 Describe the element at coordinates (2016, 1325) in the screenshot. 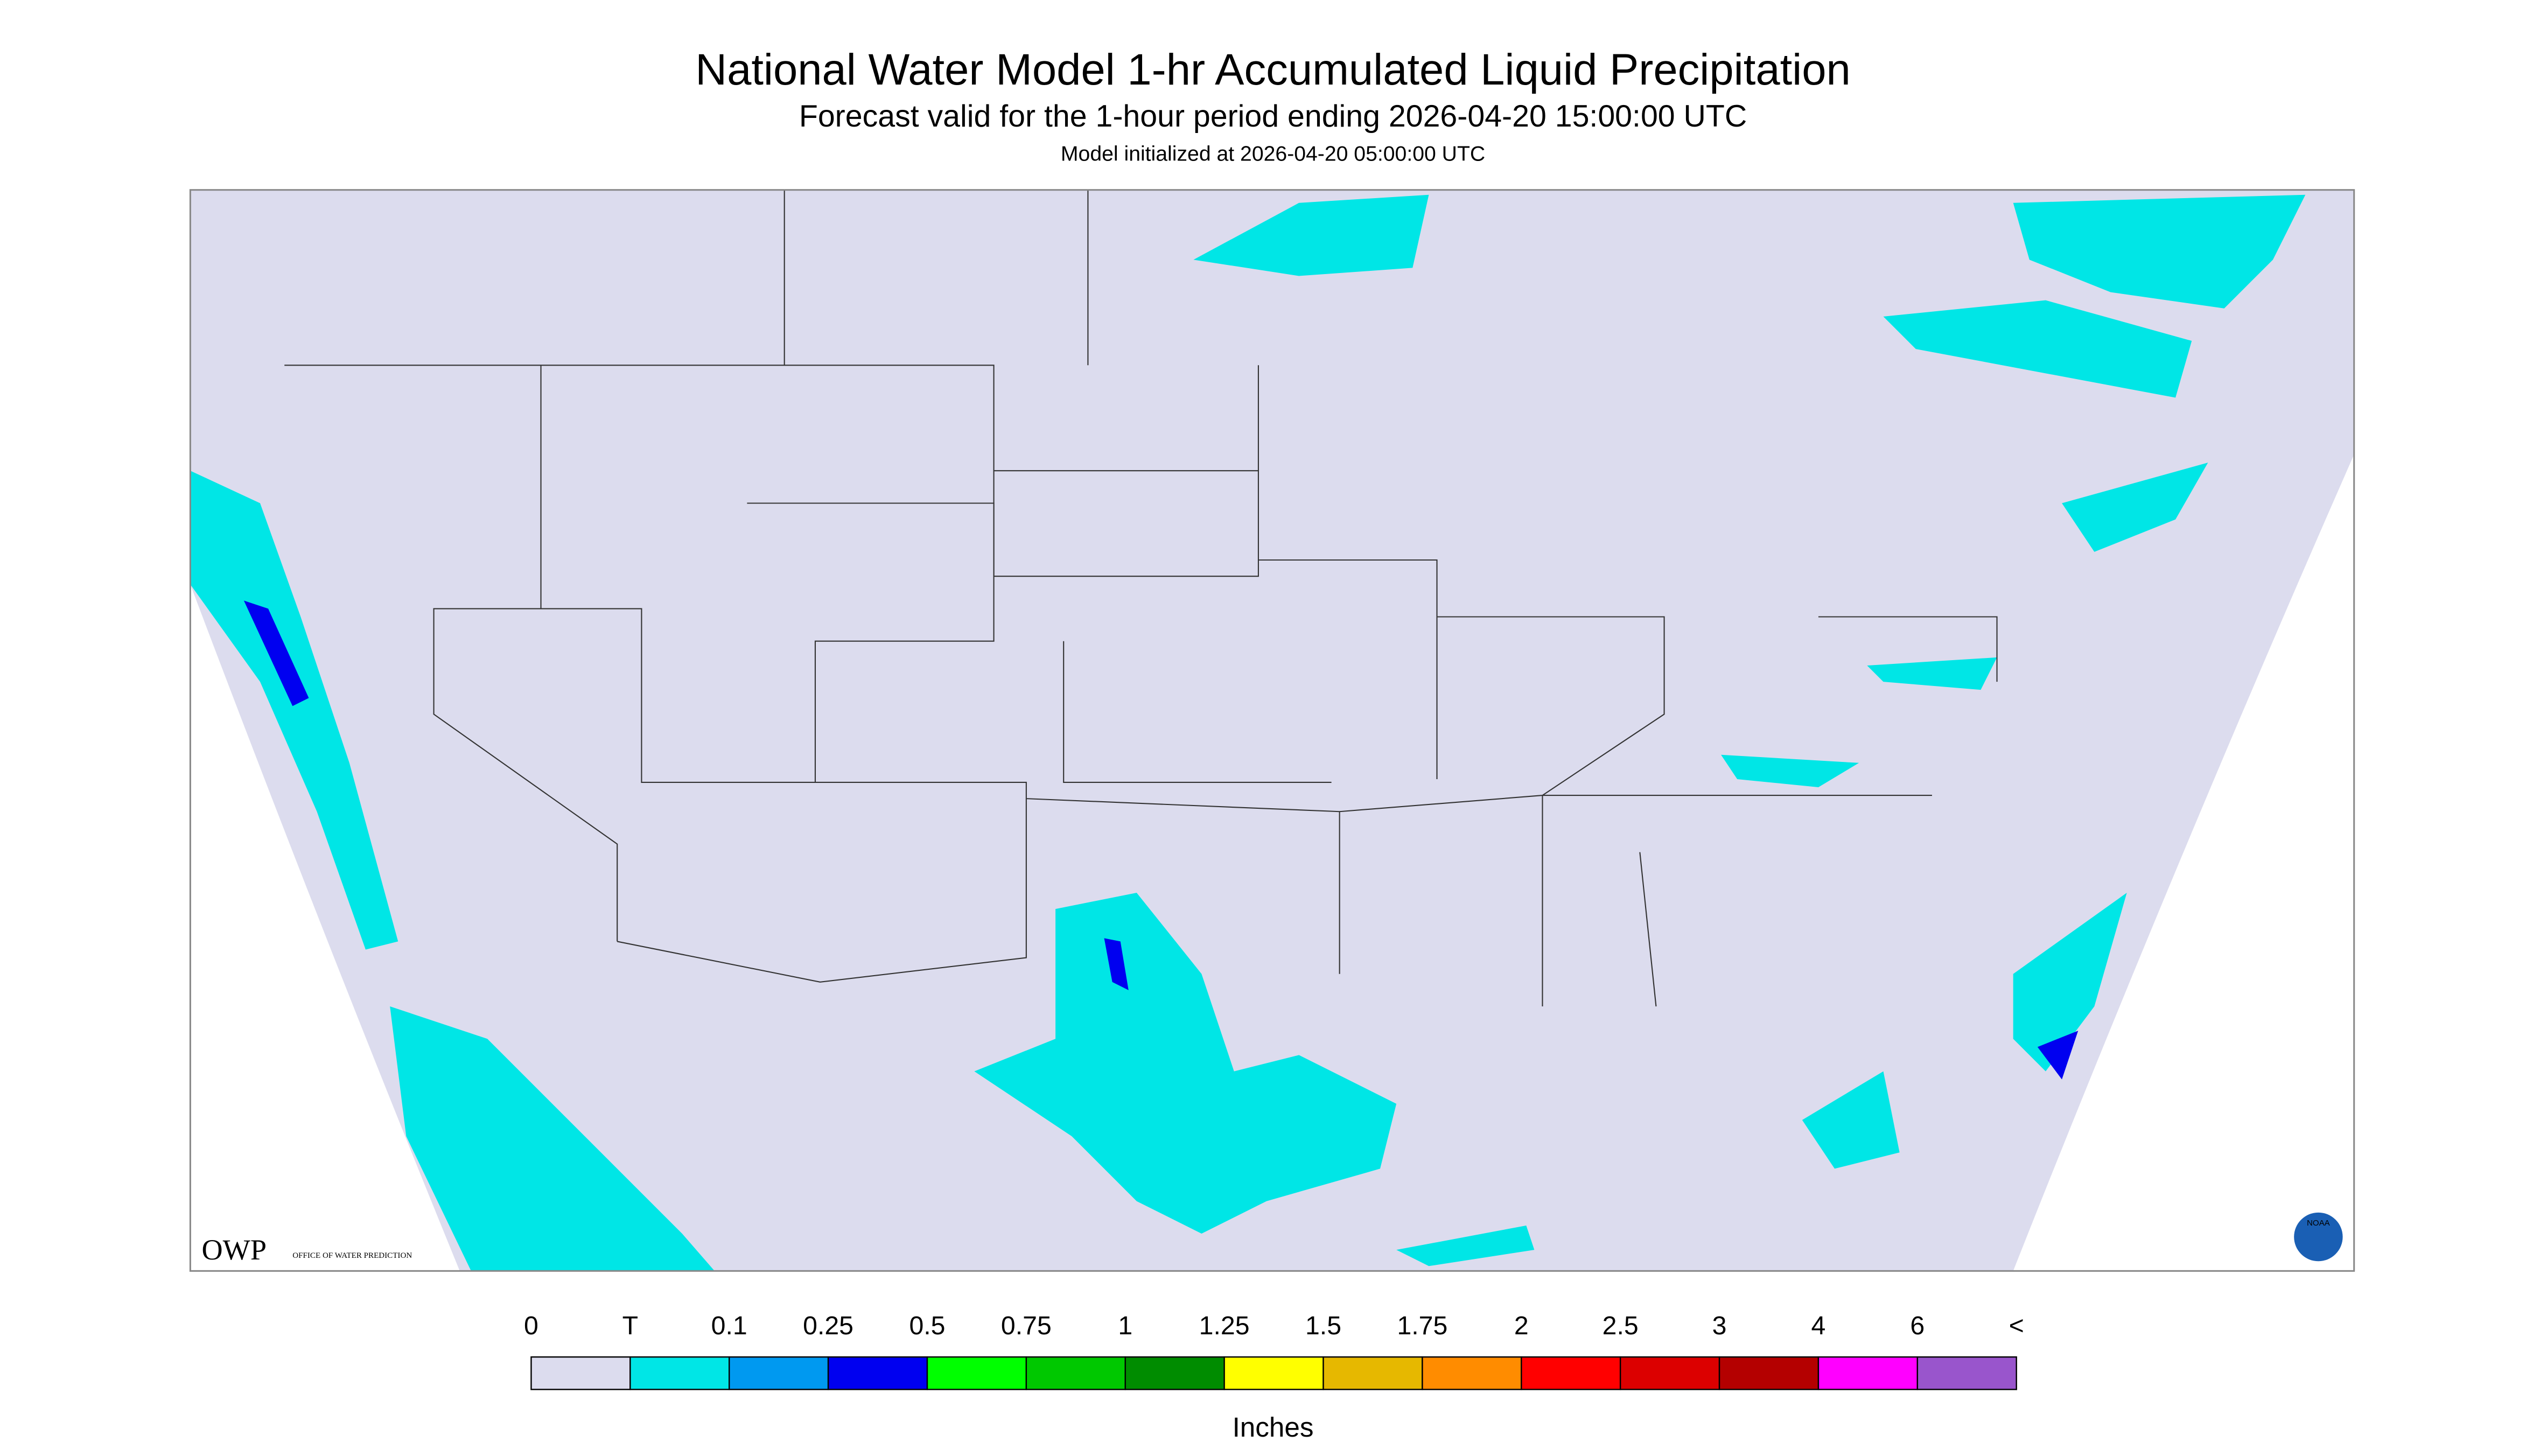

I see `colorbar-label: <` at that location.